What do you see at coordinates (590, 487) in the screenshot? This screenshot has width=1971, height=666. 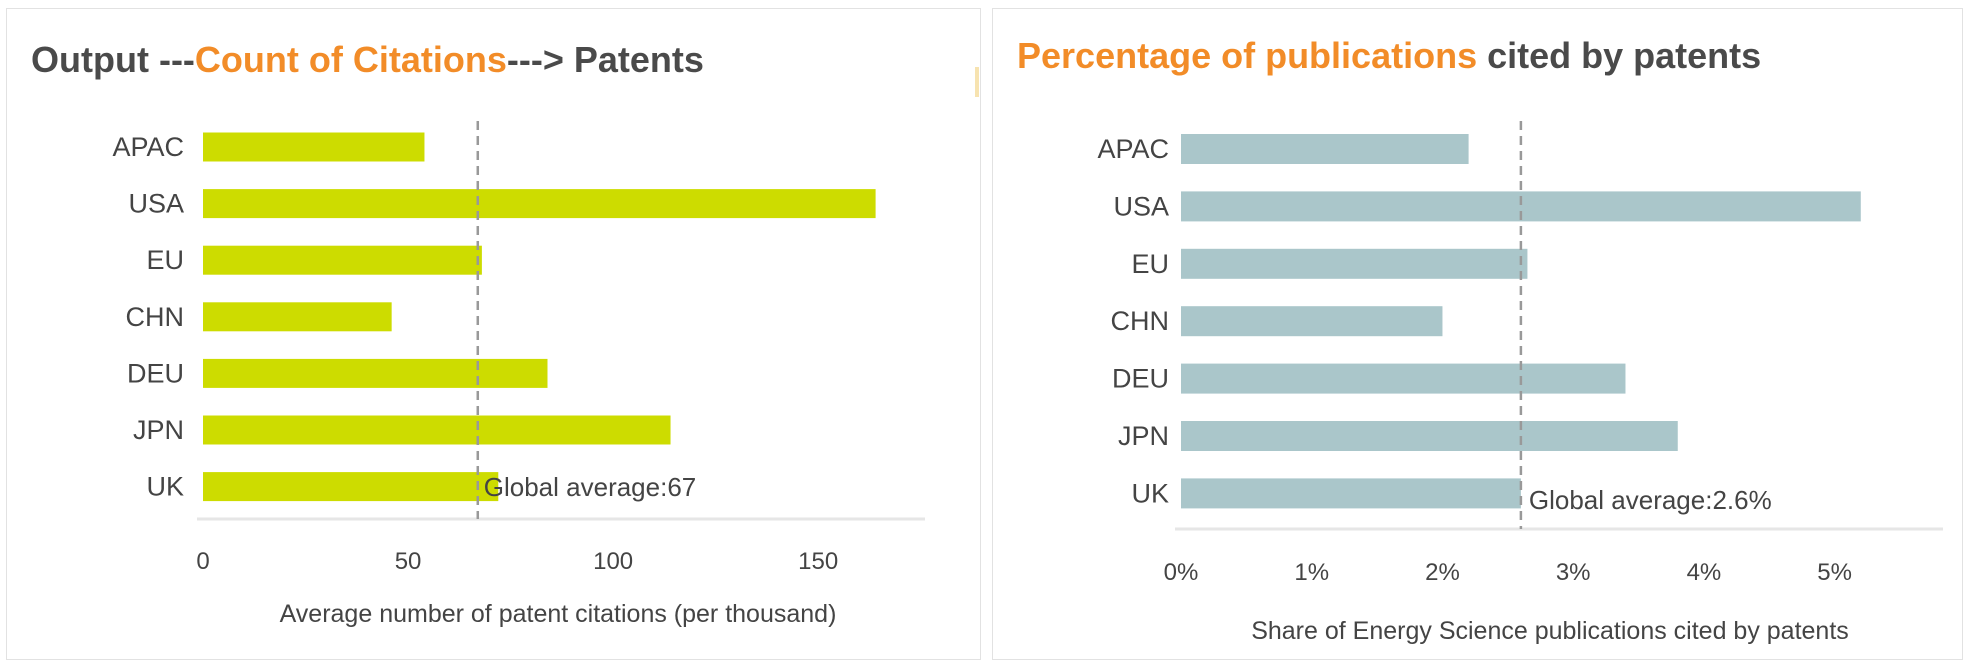 I see `global-average-label: Global average:67` at bounding box center [590, 487].